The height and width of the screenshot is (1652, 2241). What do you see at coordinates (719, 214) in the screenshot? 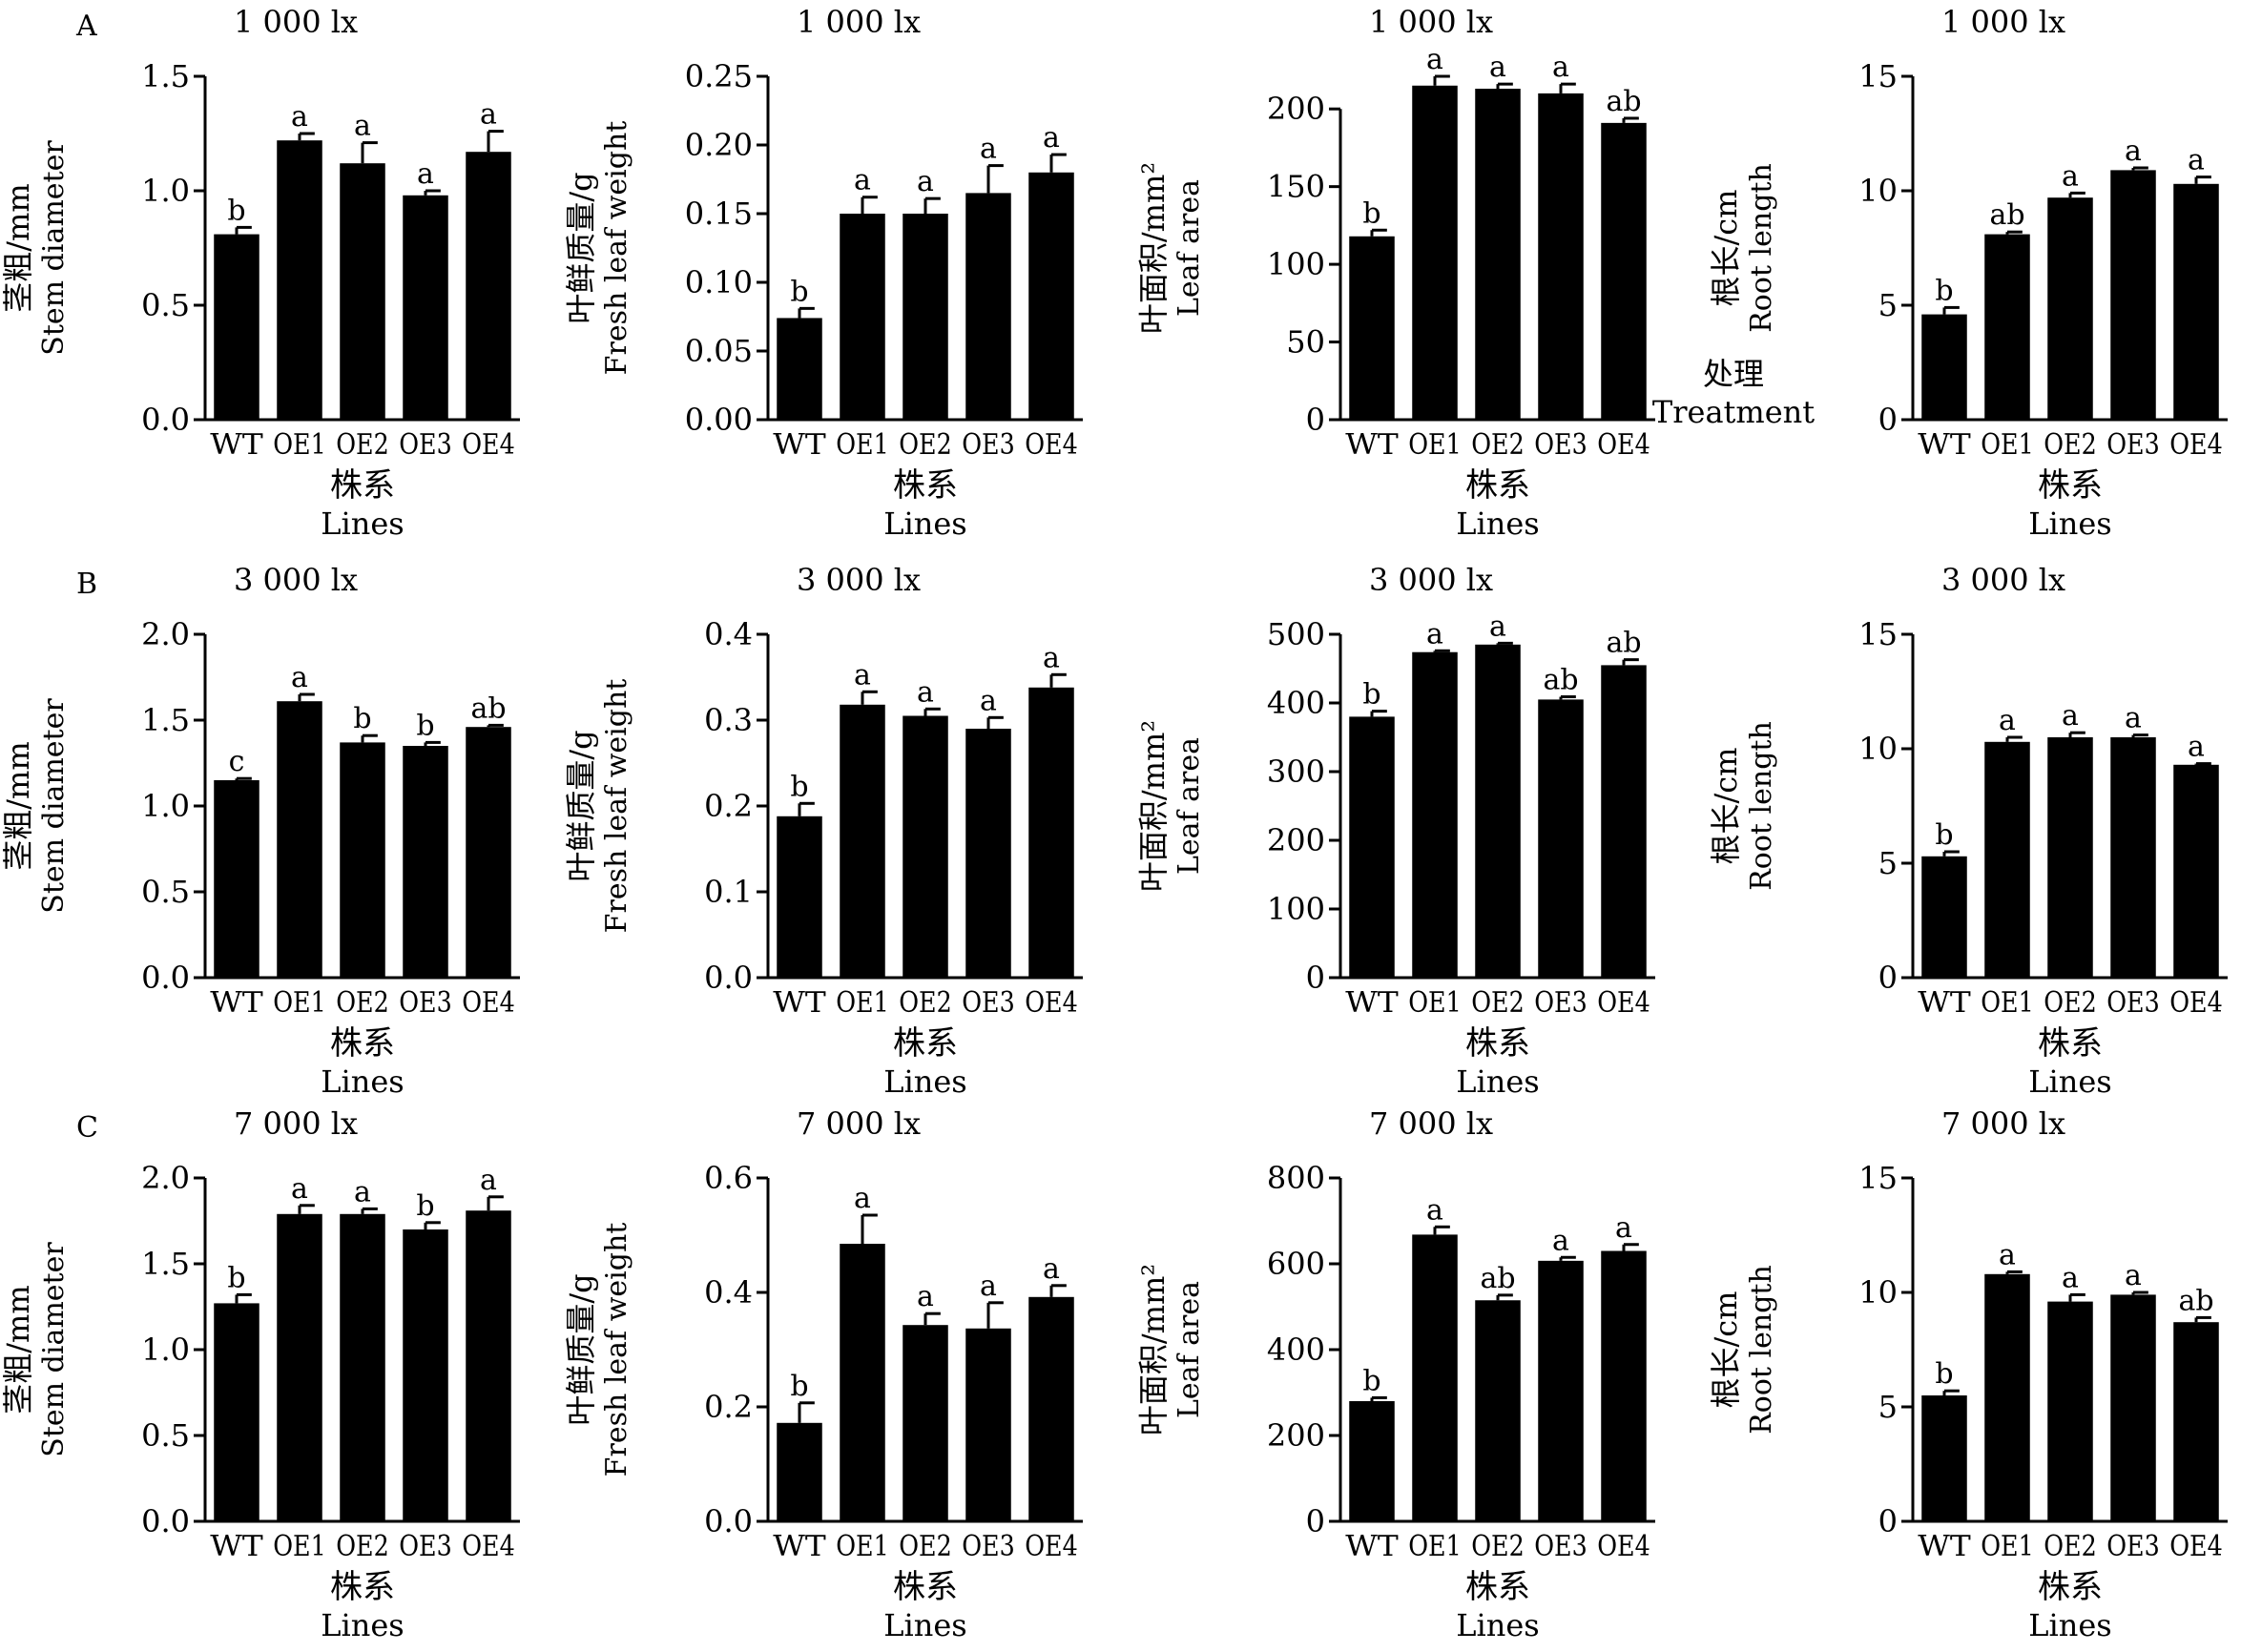
I see `y-tick-label: 0.15` at bounding box center [719, 214].